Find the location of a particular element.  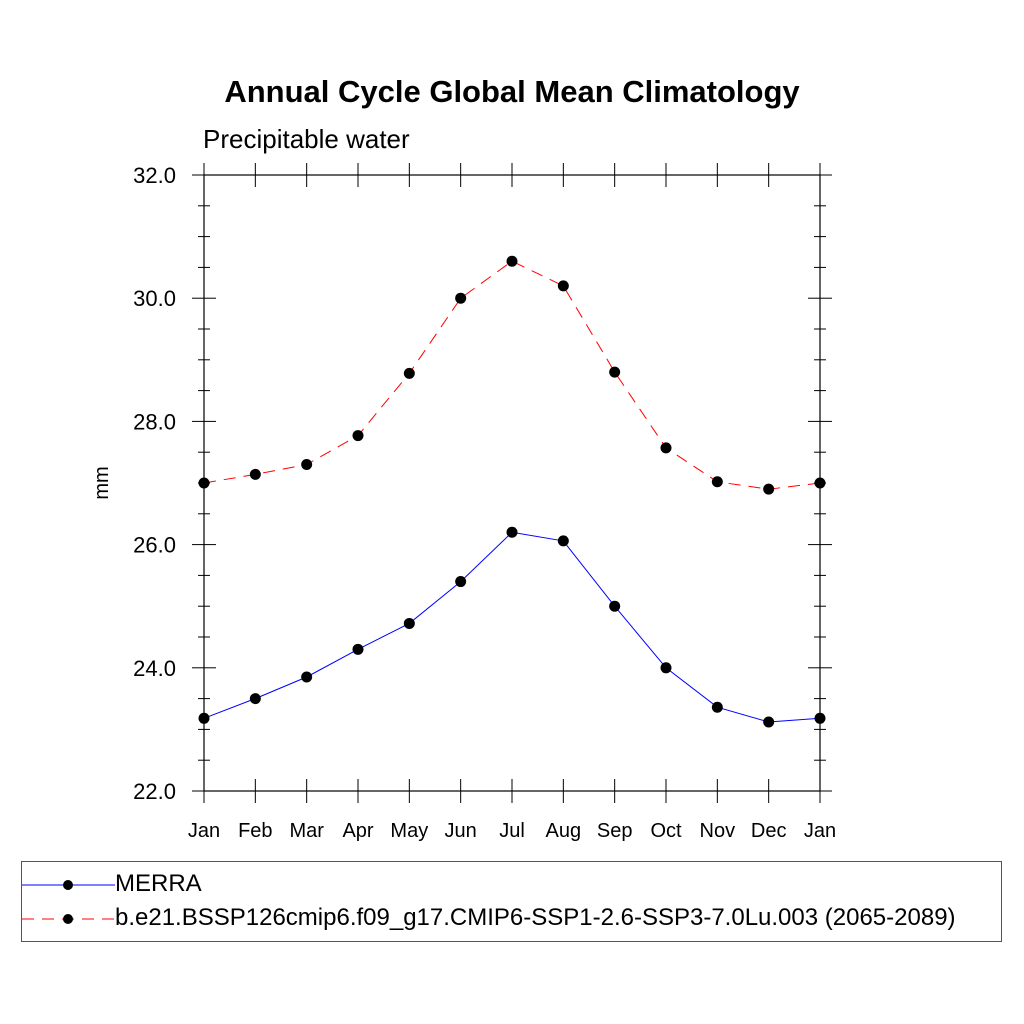

x-tick-label: Jun is located at coordinates (461, 831).